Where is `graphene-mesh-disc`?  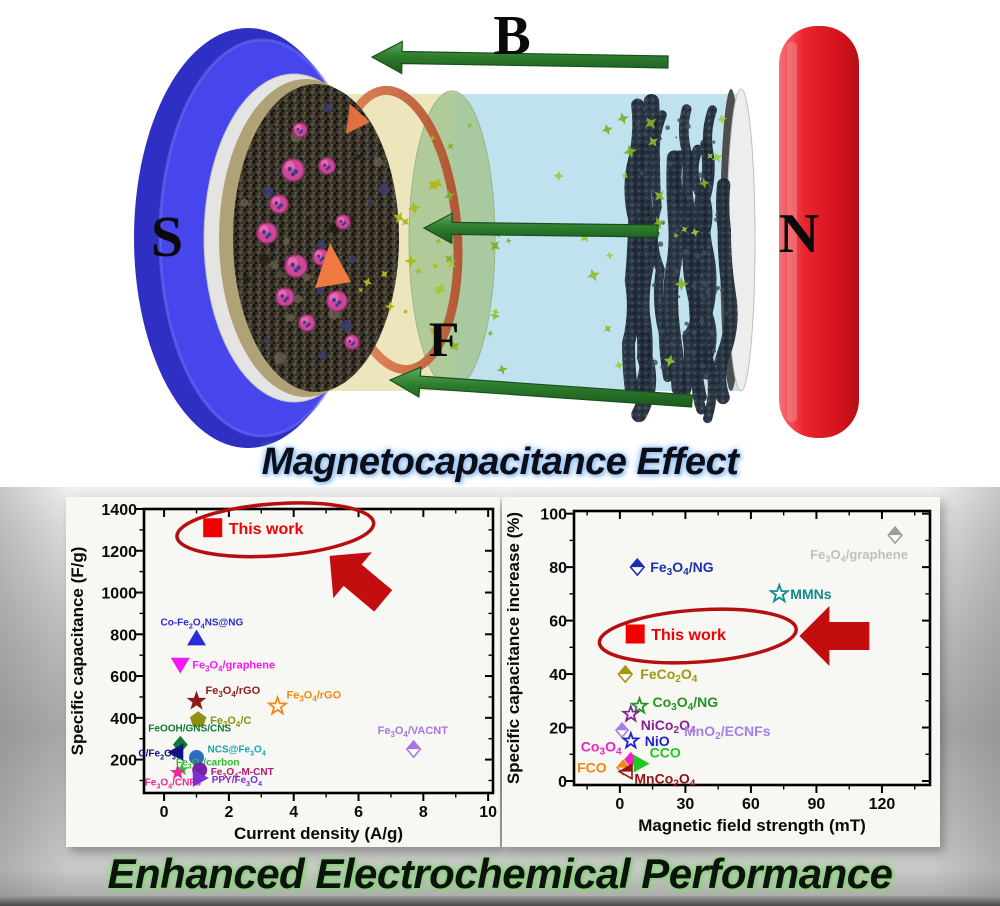
graphene-mesh-disc is located at coordinates (316, 238).